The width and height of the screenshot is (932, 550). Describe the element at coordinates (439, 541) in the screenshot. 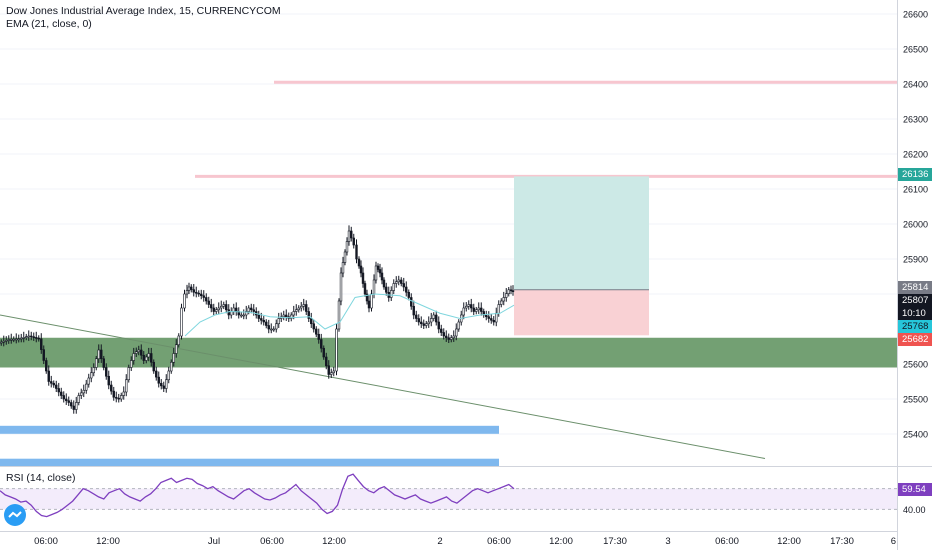

I see `time-axis-label: 2` at that location.